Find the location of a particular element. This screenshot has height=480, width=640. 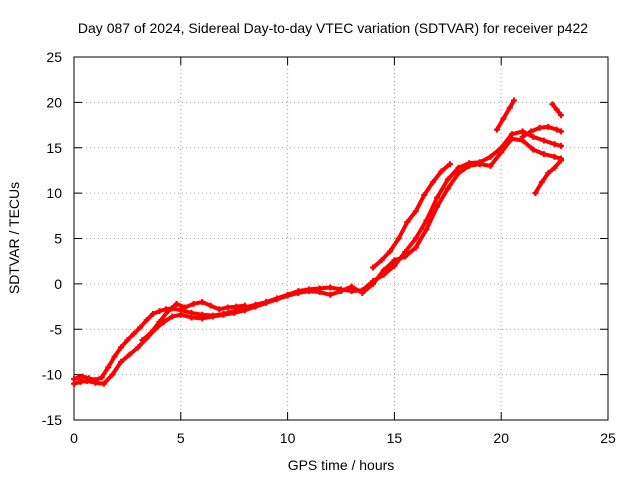

y-axis-label: SDTVAR / TECUs is located at coordinates (14, 238).